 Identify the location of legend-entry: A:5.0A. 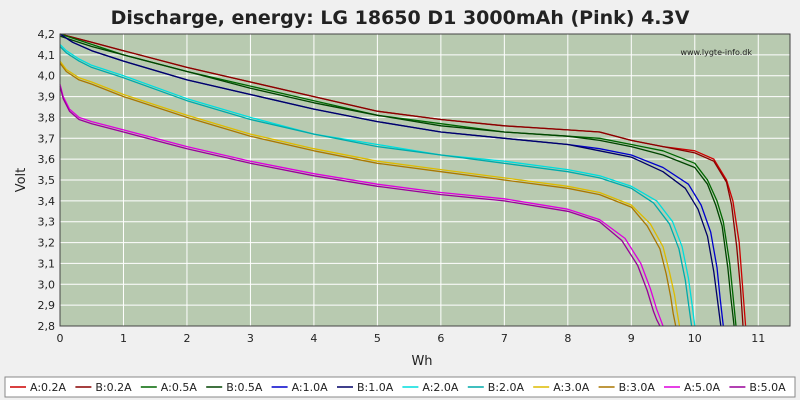
(702, 387).